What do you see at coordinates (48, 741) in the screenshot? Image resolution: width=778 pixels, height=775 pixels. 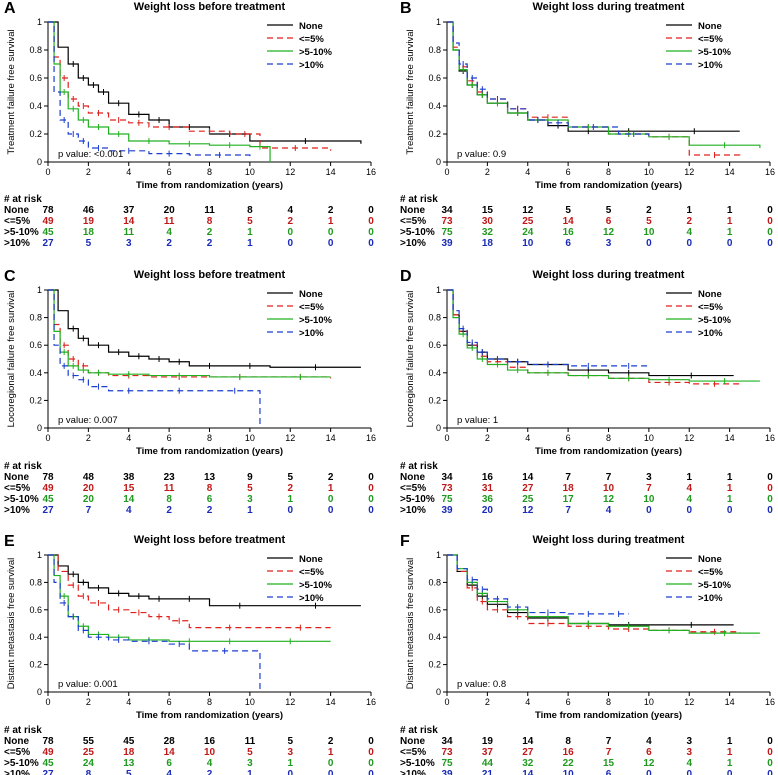 I see `risk-count: 78` at bounding box center [48, 741].